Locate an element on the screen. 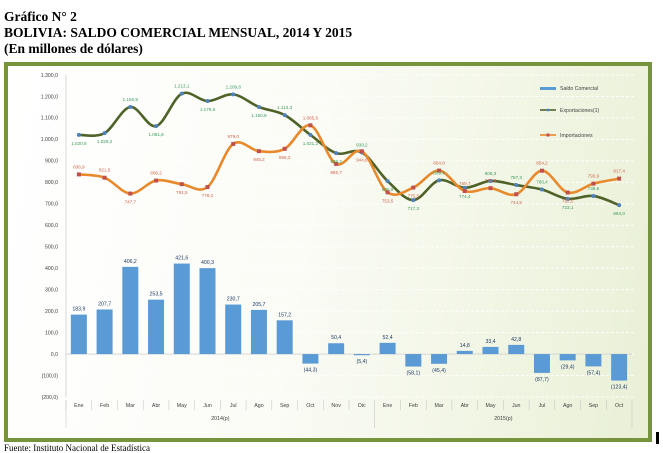 This screenshot has height=453, width=663. bar-data-label: (57,4) is located at coordinates (594, 373).